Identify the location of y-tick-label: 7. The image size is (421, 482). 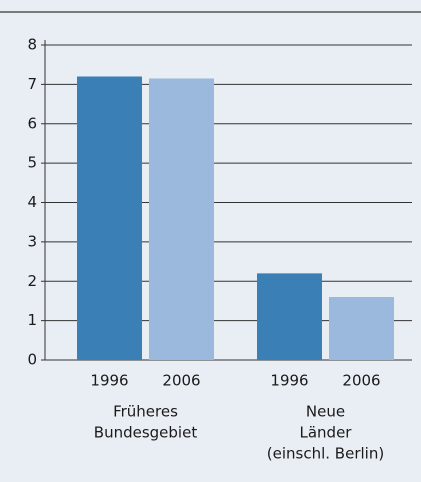
(32, 84).